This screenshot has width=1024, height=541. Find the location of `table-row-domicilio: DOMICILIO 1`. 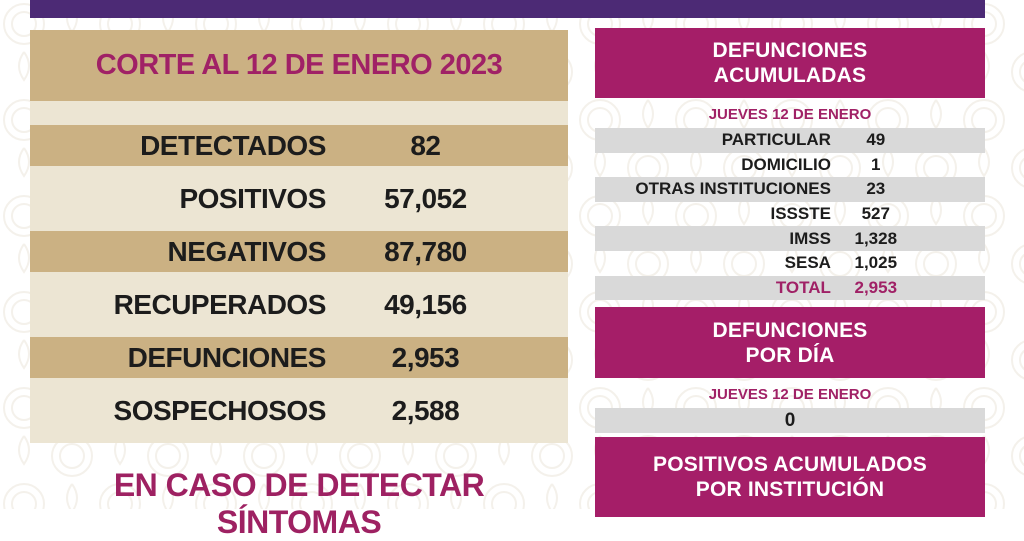

table-row-domicilio: DOMICILIO 1 is located at coordinates (790, 165).